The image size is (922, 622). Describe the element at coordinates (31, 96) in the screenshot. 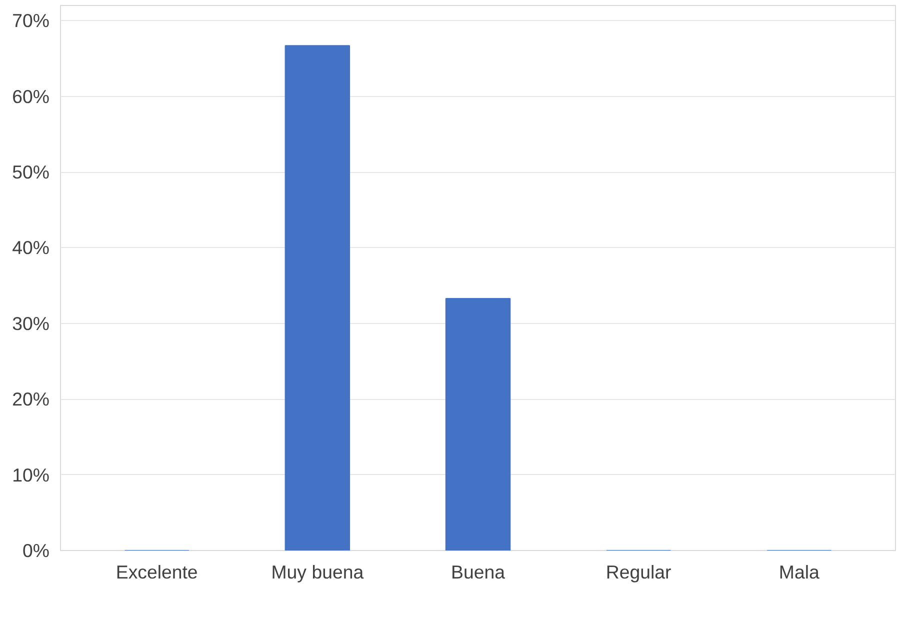

I see `y-tick-label: 60%` at that location.